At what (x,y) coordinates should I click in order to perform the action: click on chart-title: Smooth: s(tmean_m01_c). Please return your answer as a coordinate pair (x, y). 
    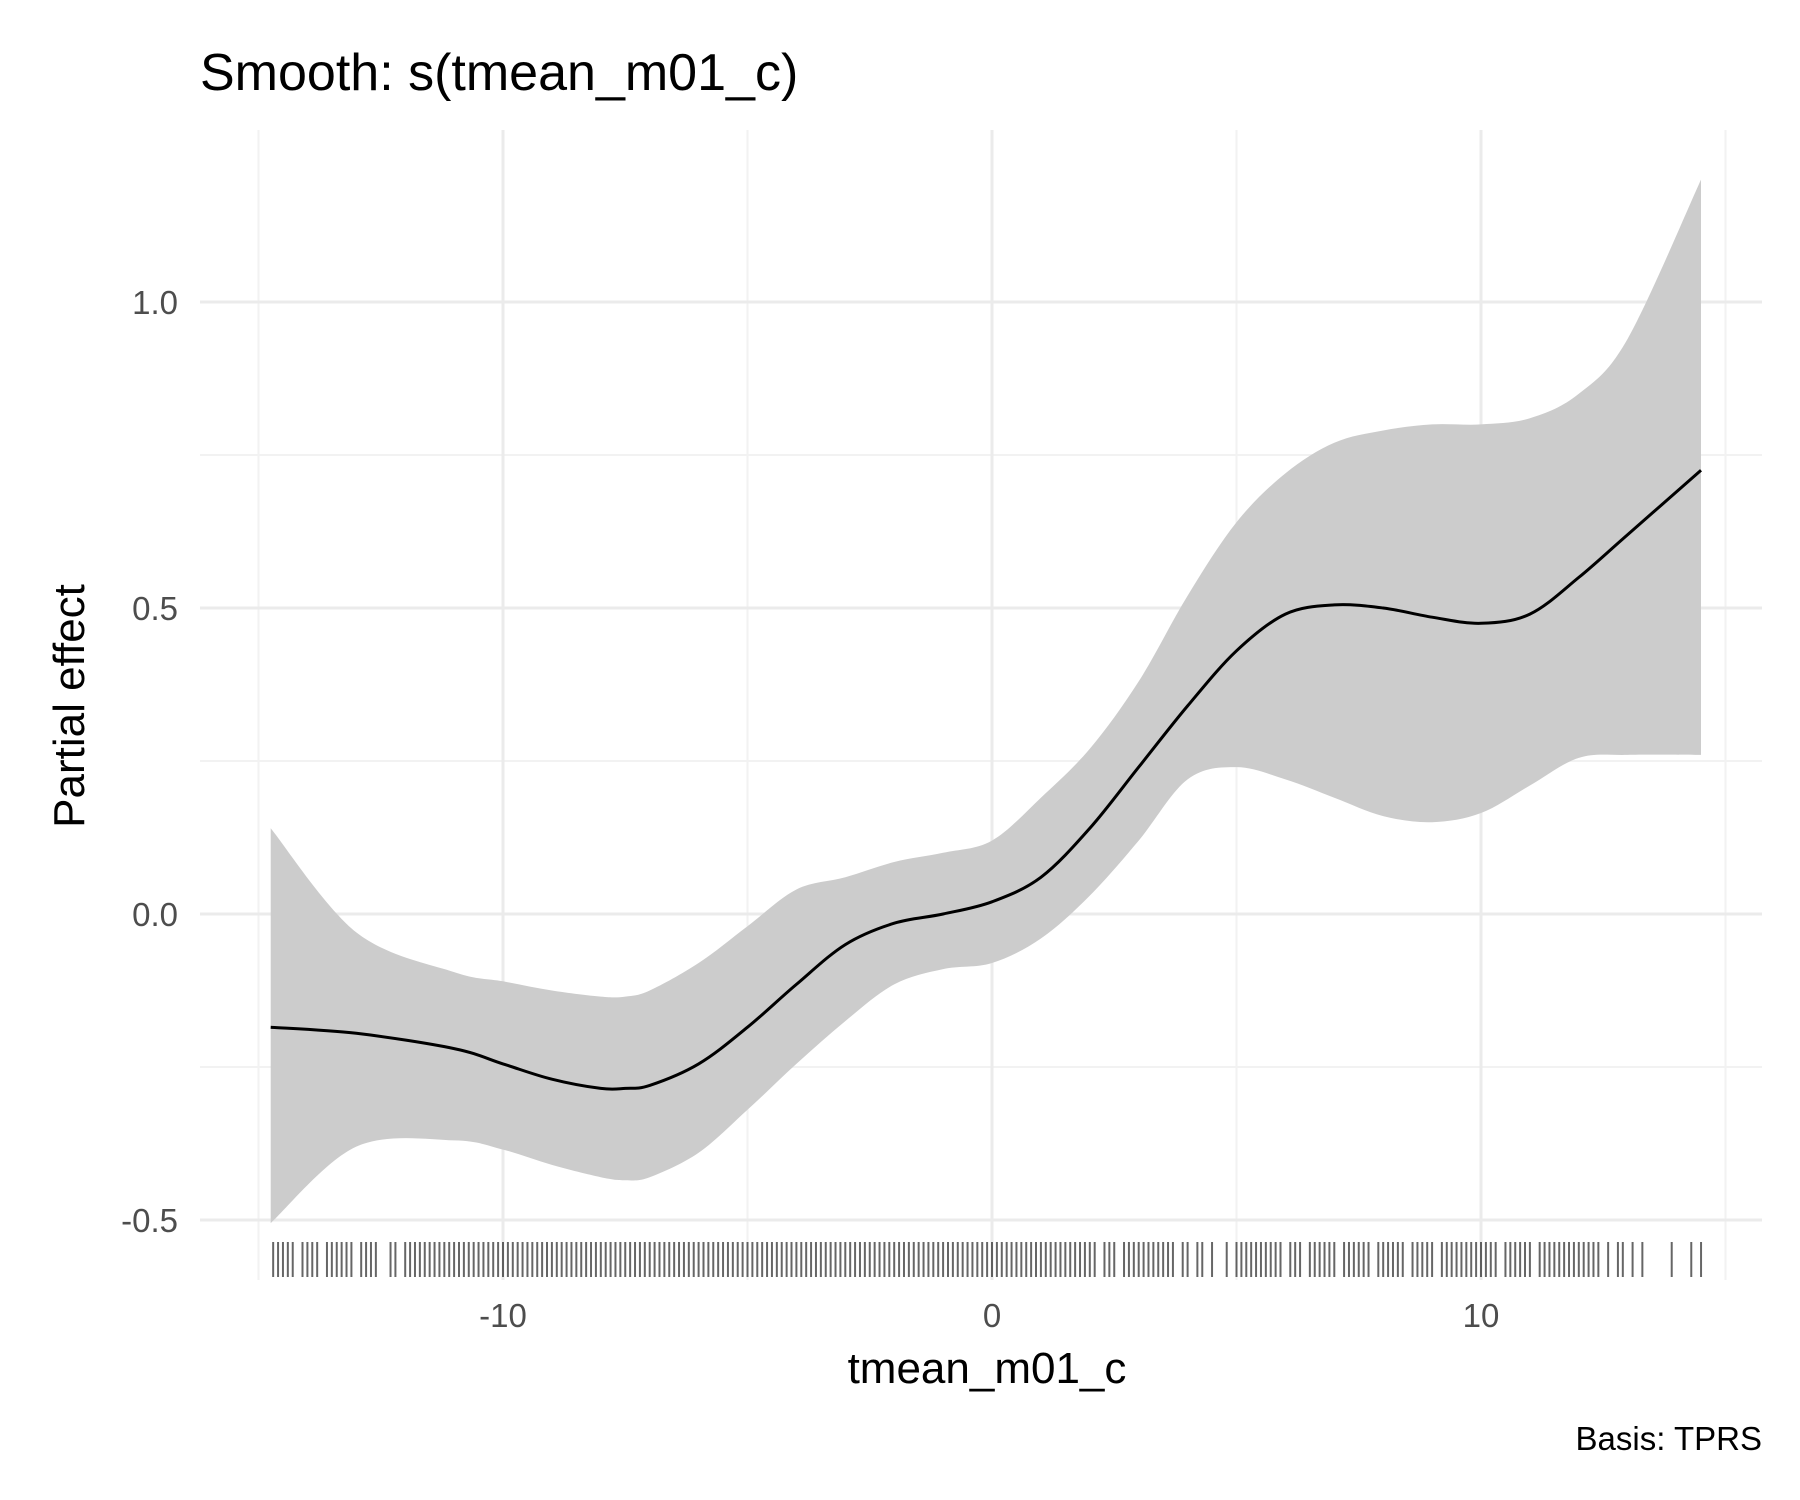
    Looking at the image, I should click on (499, 73).